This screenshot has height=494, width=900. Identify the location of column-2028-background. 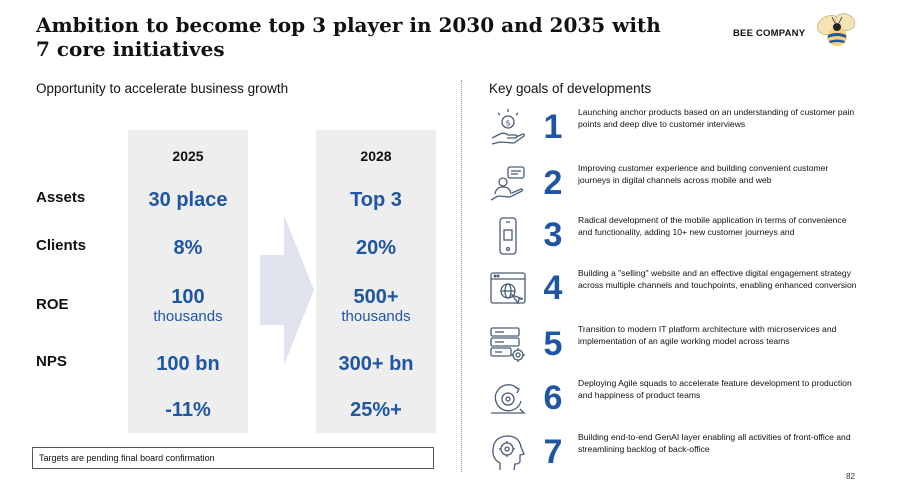
(376, 281).